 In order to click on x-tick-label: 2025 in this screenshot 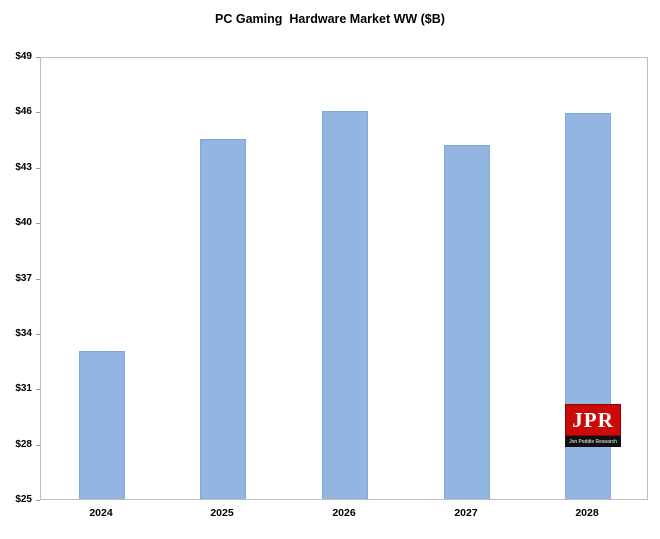, I will do `click(222, 513)`.